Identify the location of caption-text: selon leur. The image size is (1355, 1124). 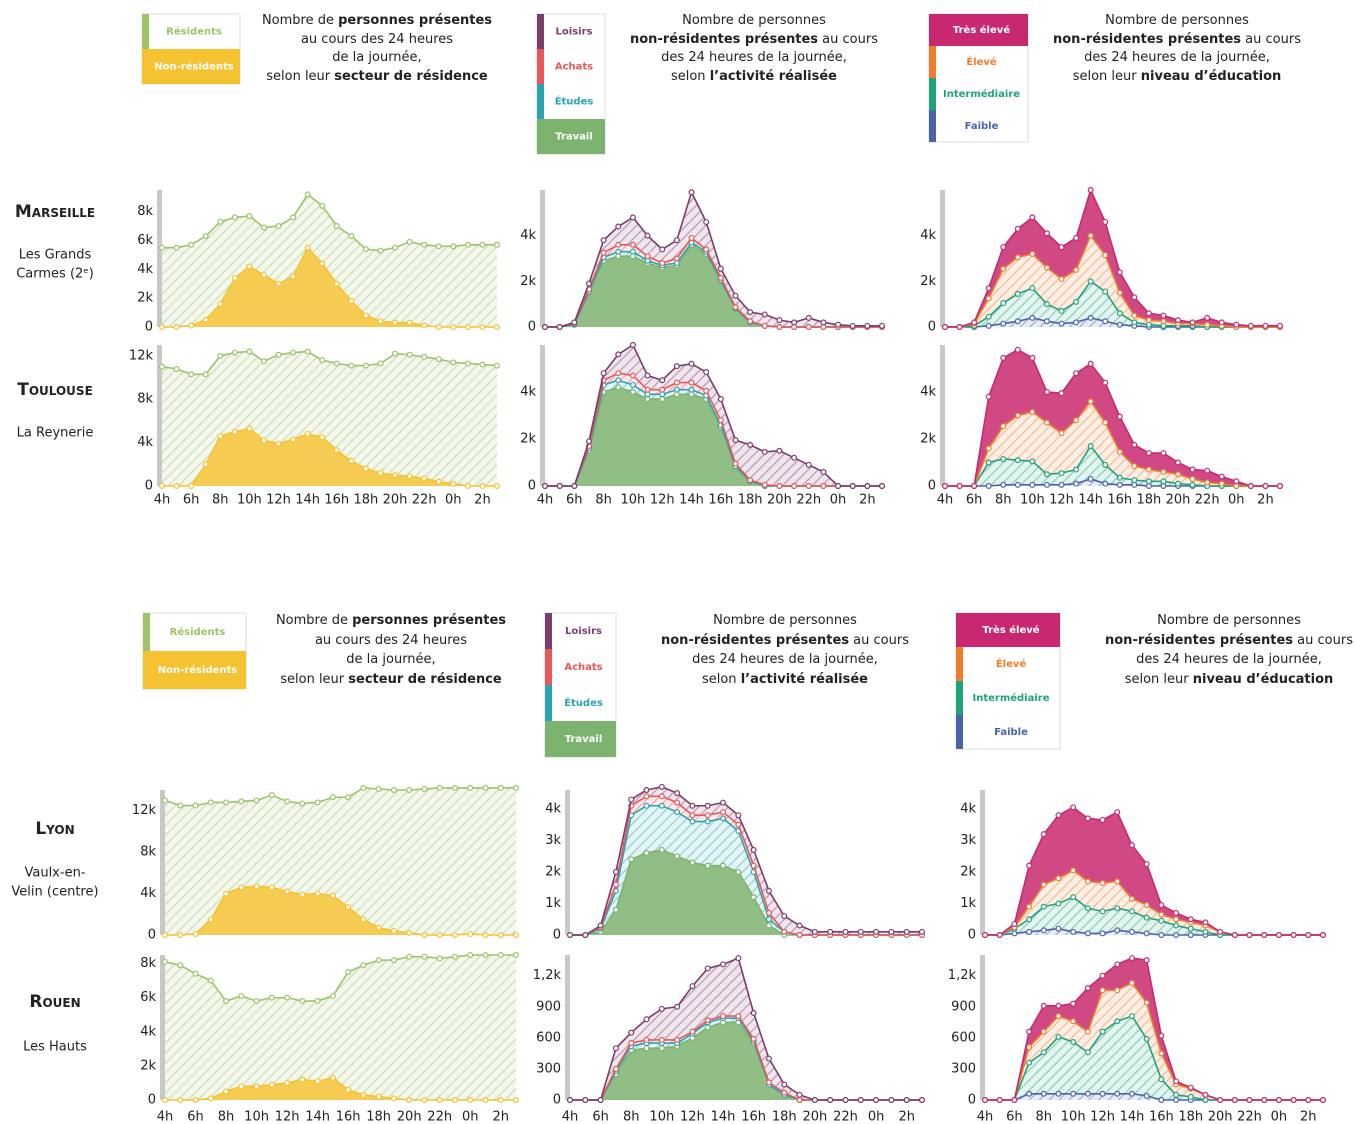
(1159, 679).